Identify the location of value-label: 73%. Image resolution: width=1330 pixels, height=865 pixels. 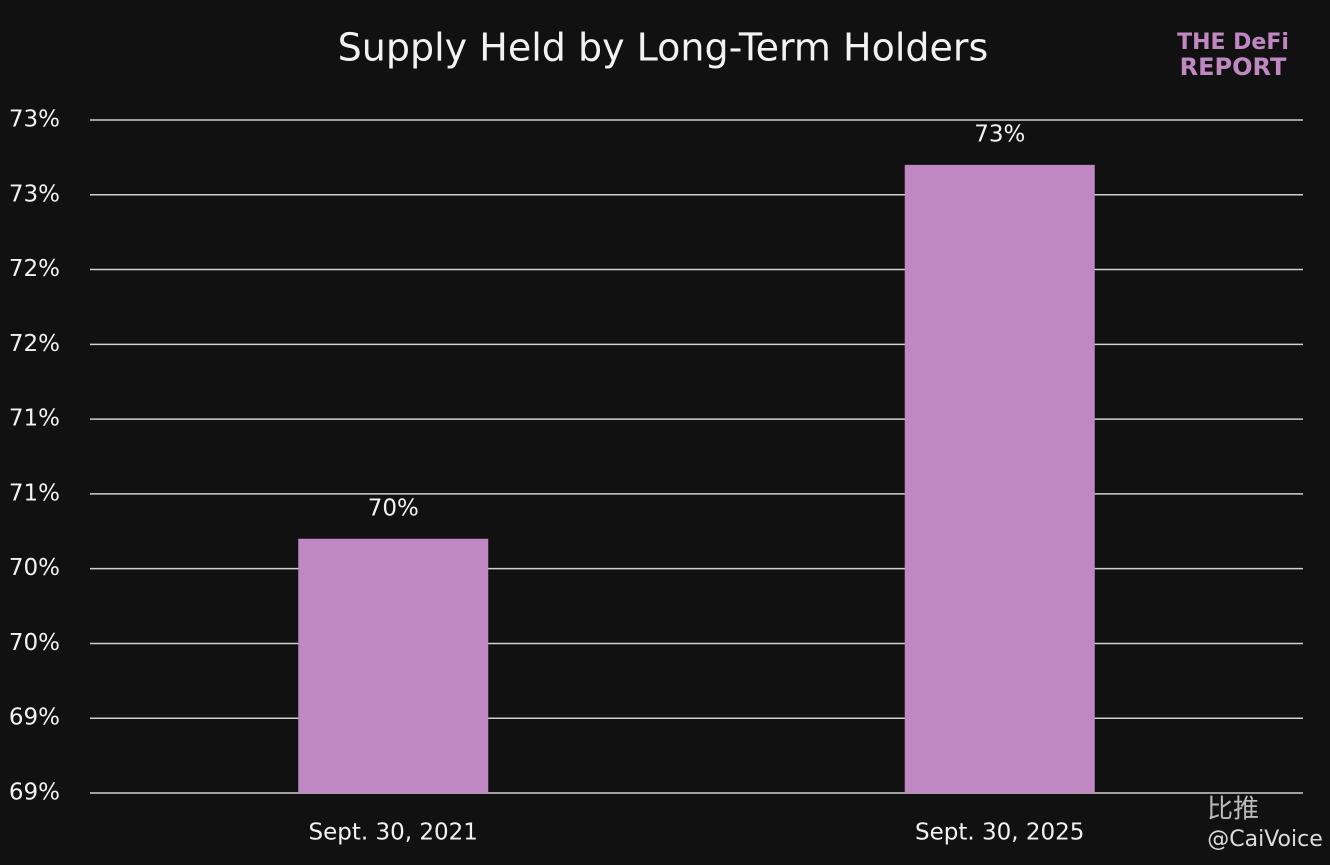
(999, 134).